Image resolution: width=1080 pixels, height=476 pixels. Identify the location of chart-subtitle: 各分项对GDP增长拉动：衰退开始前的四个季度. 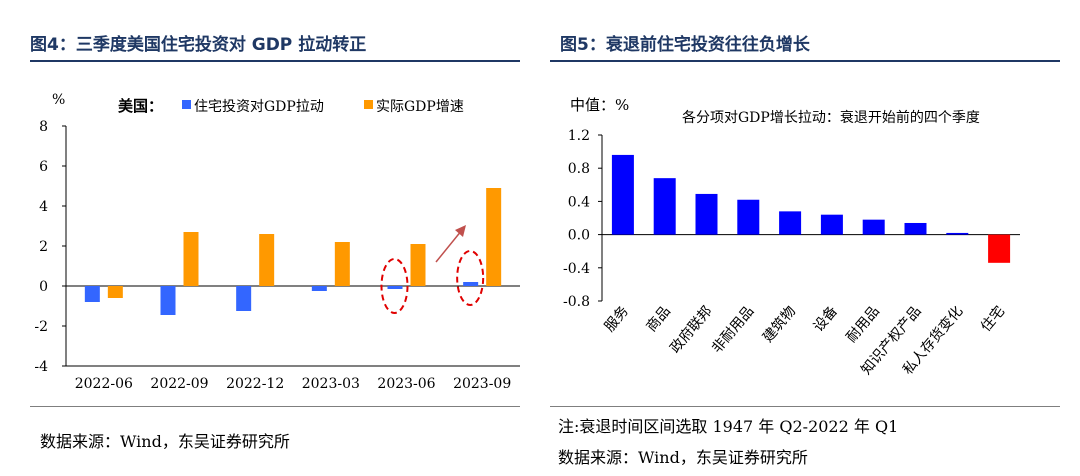
(831, 117).